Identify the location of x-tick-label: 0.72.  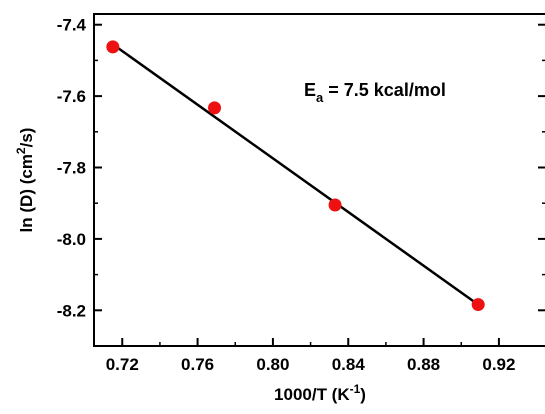
(122, 364).